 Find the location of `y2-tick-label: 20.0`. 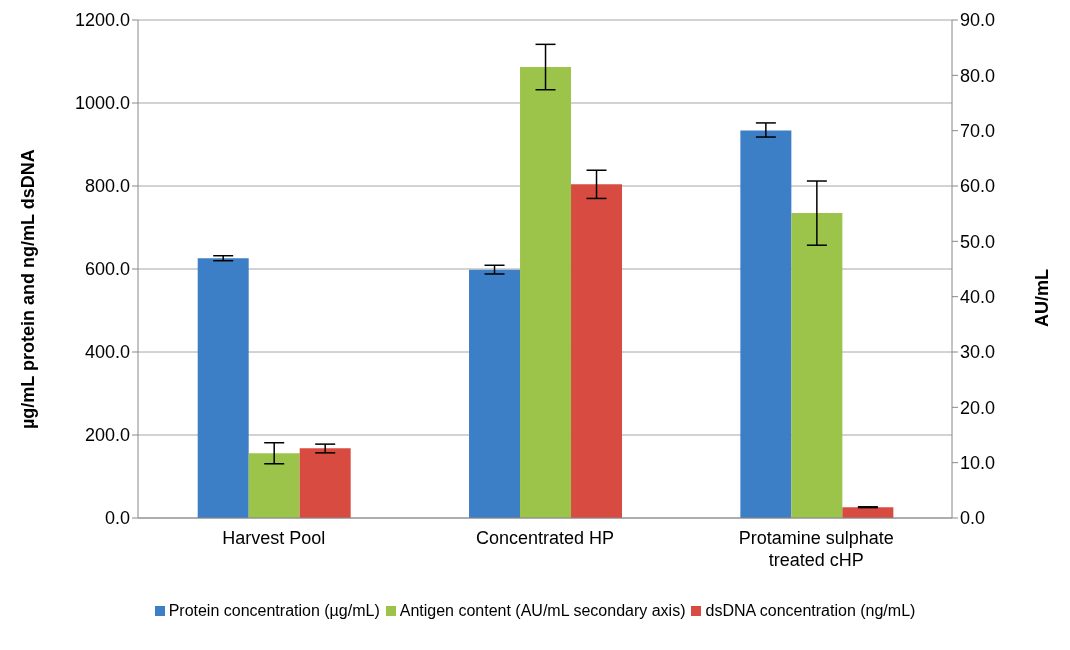

y2-tick-label: 20.0 is located at coordinates (978, 407).